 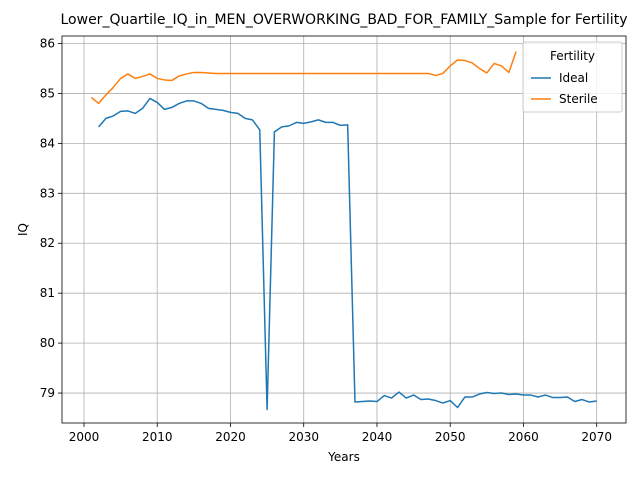 What do you see at coordinates (47, 393) in the screenshot?
I see `y-tick-label: 79` at bounding box center [47, 393].